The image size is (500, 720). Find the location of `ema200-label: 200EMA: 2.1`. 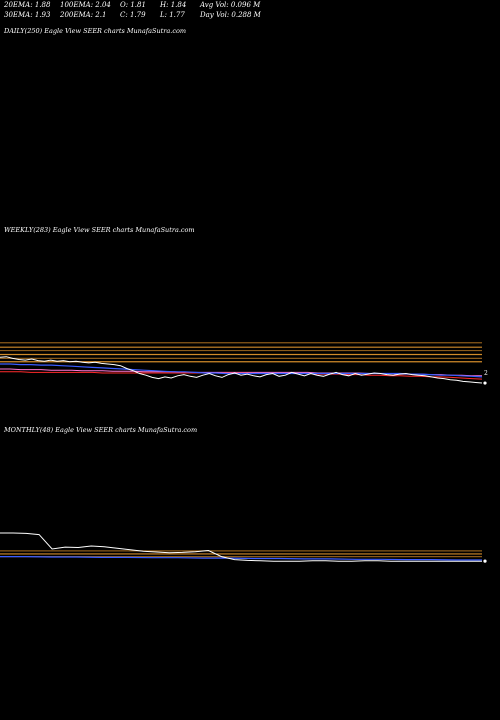

ema200-label: 200EMA: 2.1 is located at coordinates (83, 15).